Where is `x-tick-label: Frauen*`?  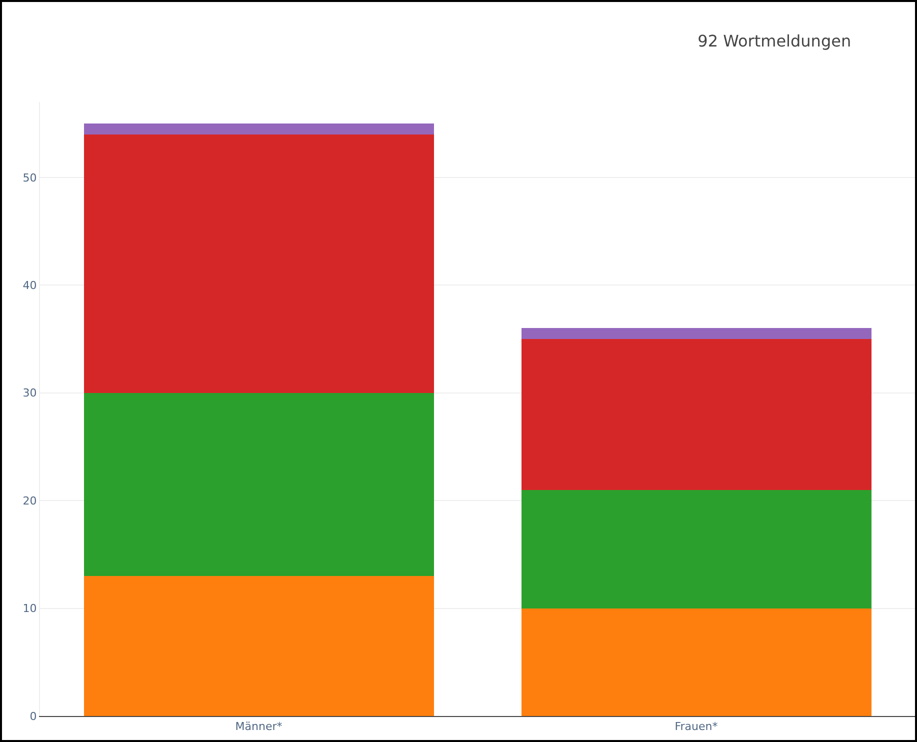
x-tick-label: Frauen* is located at coordinates (696, 727).